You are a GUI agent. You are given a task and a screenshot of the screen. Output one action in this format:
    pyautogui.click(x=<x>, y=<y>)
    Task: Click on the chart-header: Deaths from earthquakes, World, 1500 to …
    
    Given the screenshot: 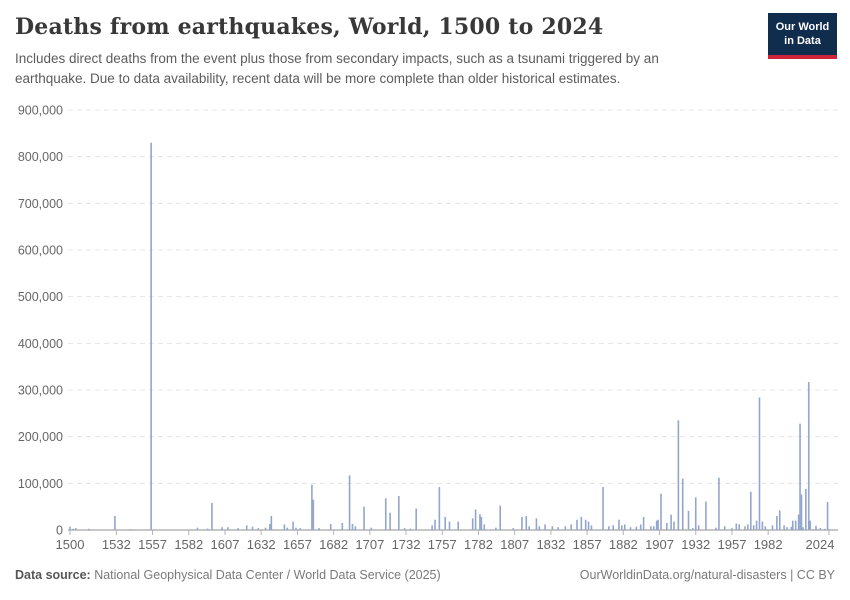 What is the action you would take?
    pyautogui.click(x=385, y=51)
    